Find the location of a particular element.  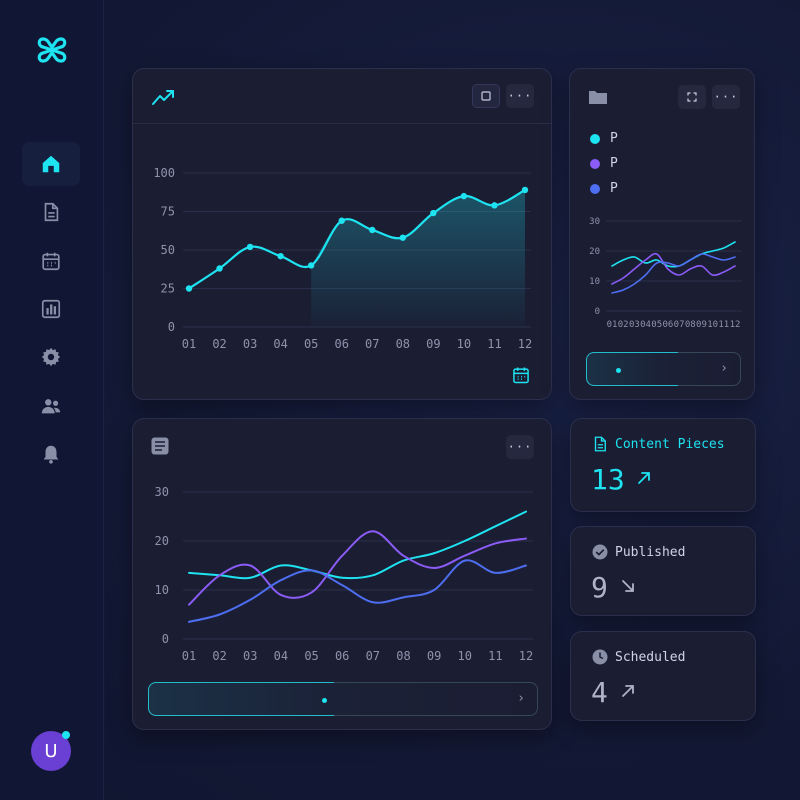

sidebar-item-analytics is located at coordinates (51, 309).